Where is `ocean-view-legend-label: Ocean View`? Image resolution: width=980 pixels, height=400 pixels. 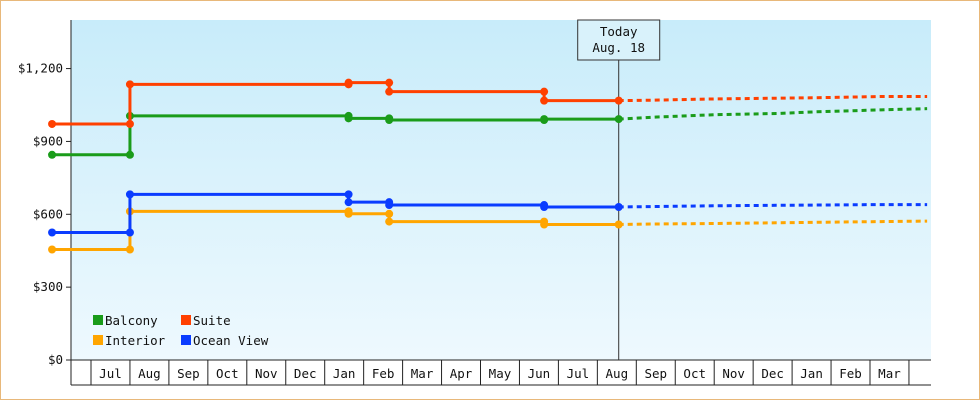
ocean-view-legend-label: Ocean View is located at coordinates (231, 340).